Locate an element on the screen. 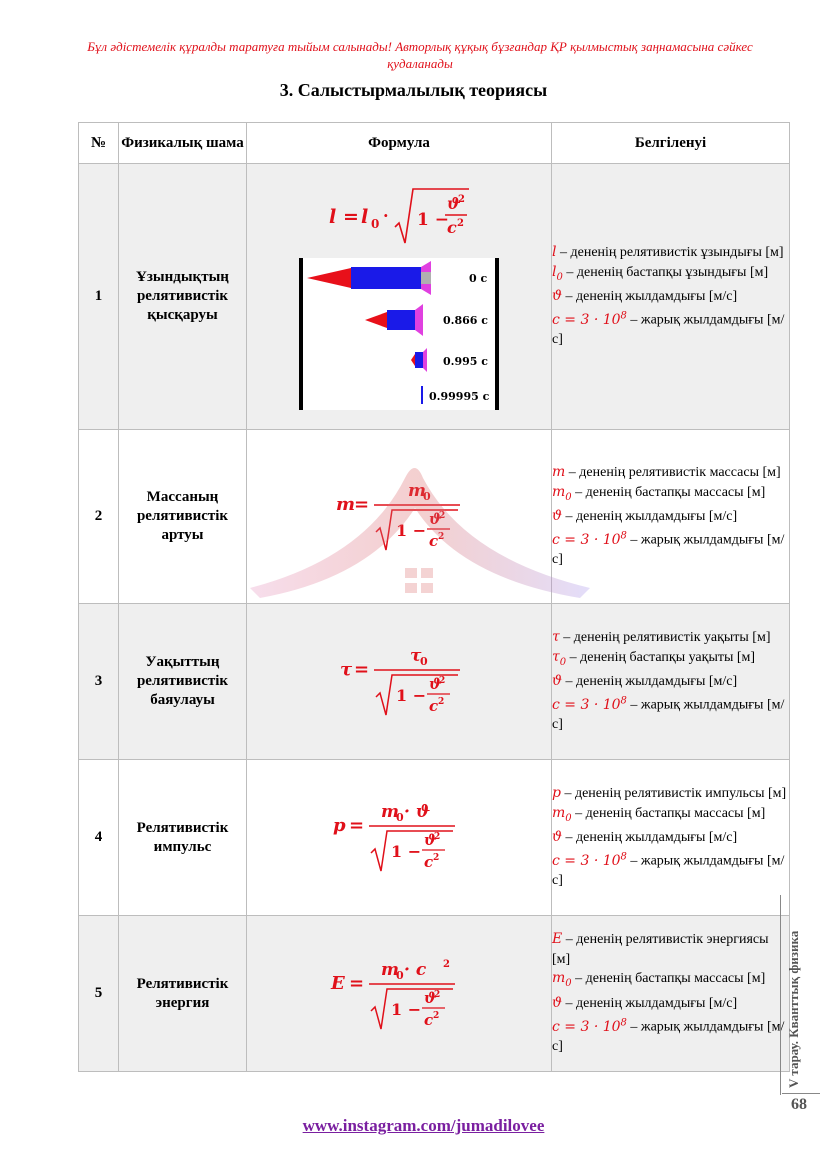 This screenshot has height=1170, width=827. rocket-contraction-diagram: 0 c 0.866 c 0.995 c 0.99995 c is located at coordinates (399, 334).